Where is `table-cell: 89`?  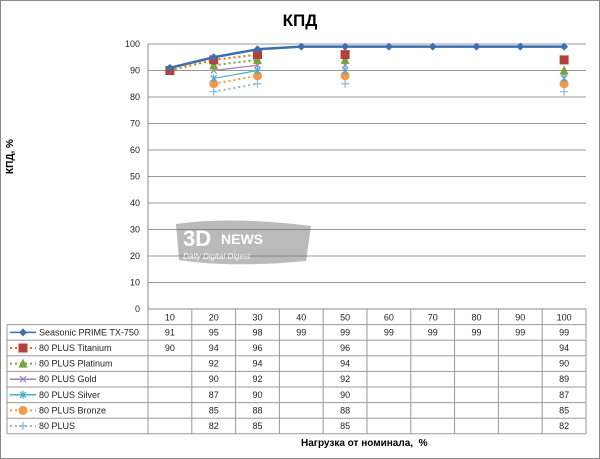 table-cell: 89 is located at coordinates (564, 379).